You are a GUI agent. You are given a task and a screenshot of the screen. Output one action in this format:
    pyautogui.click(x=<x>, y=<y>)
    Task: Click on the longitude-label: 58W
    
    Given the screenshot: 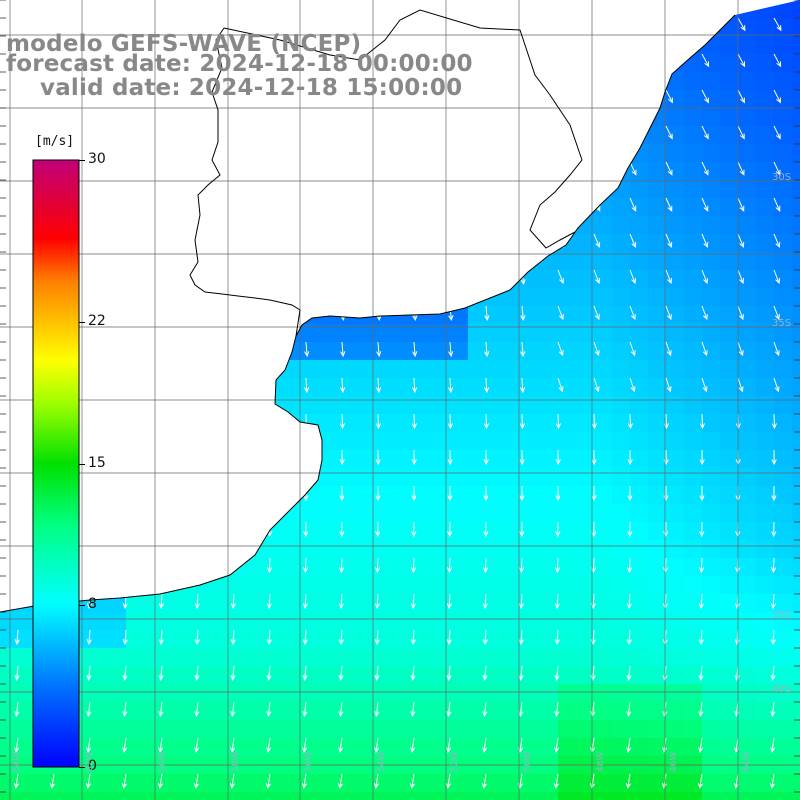 What is the action you would take?
    pyautogui.click(x=236, y=761)
    